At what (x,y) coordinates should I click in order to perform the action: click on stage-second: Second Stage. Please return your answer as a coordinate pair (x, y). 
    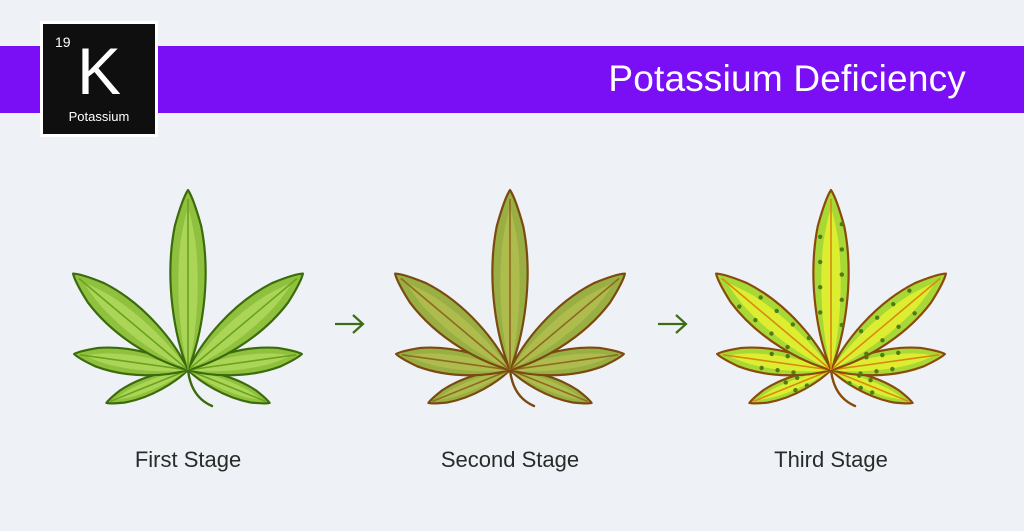
    Looking at the image, I should click on (510, 325).